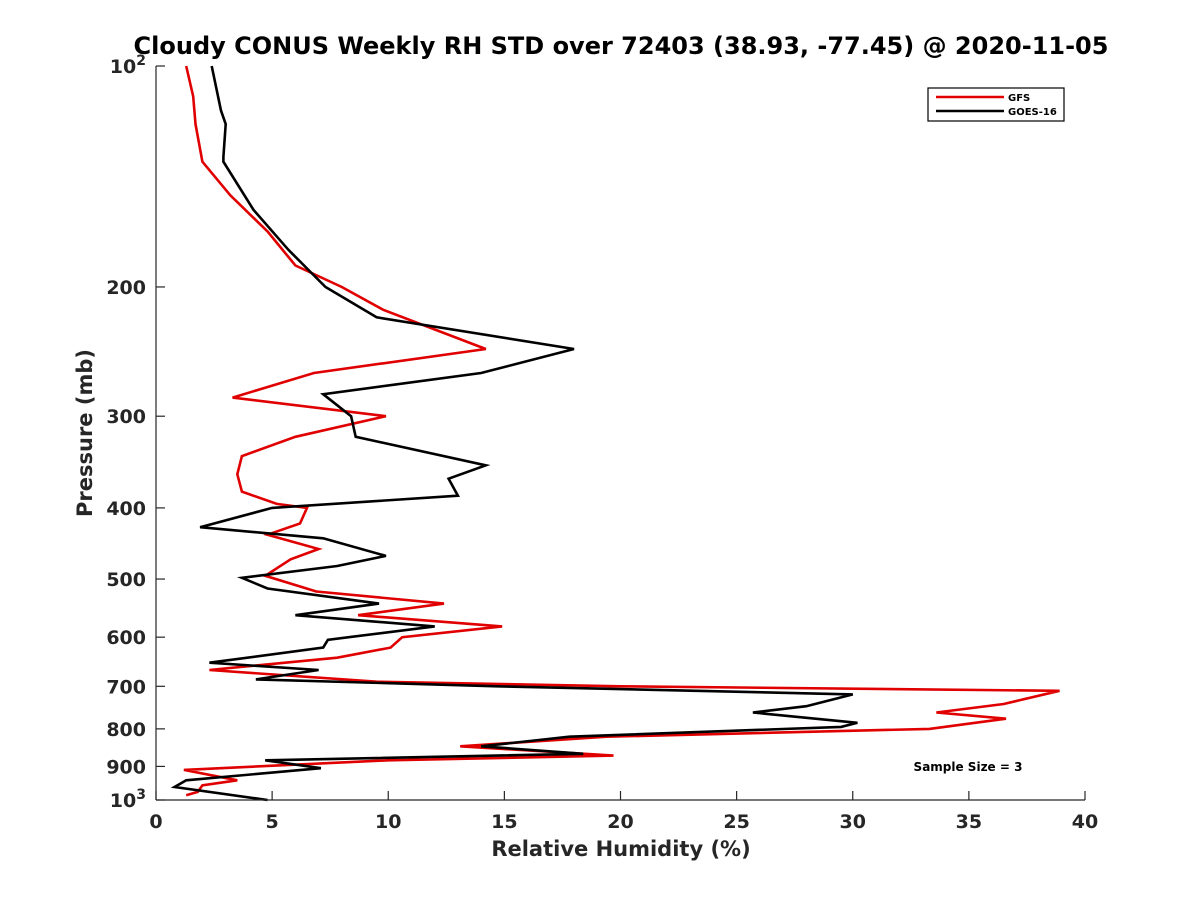  I want to click on x-tick-label: 10, so click(388, 822).